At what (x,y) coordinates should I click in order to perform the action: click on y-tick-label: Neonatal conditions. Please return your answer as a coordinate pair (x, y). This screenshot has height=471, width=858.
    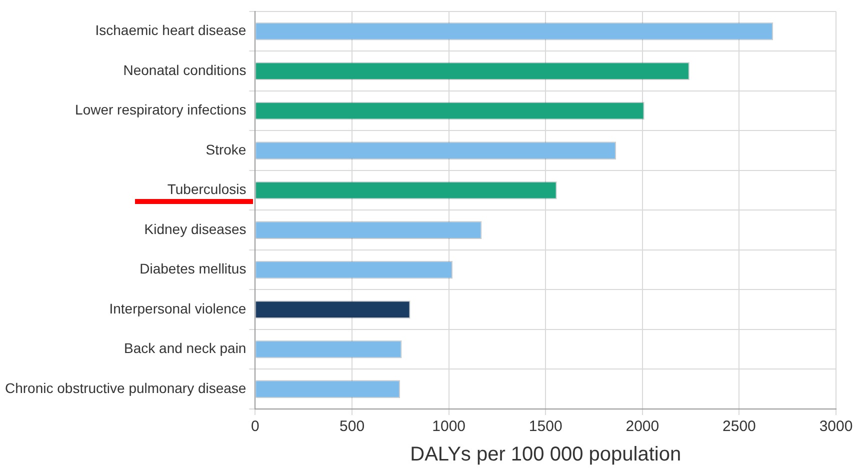
    Looking at the image, I should click on (184, 70).